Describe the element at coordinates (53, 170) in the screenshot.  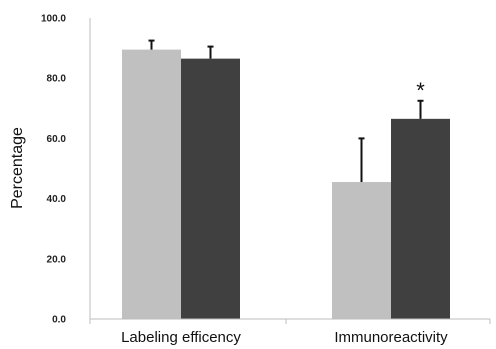
I see `y-tick-labels: 0.0 20.0 40.0 60.0 80.0 100.0` at that location.